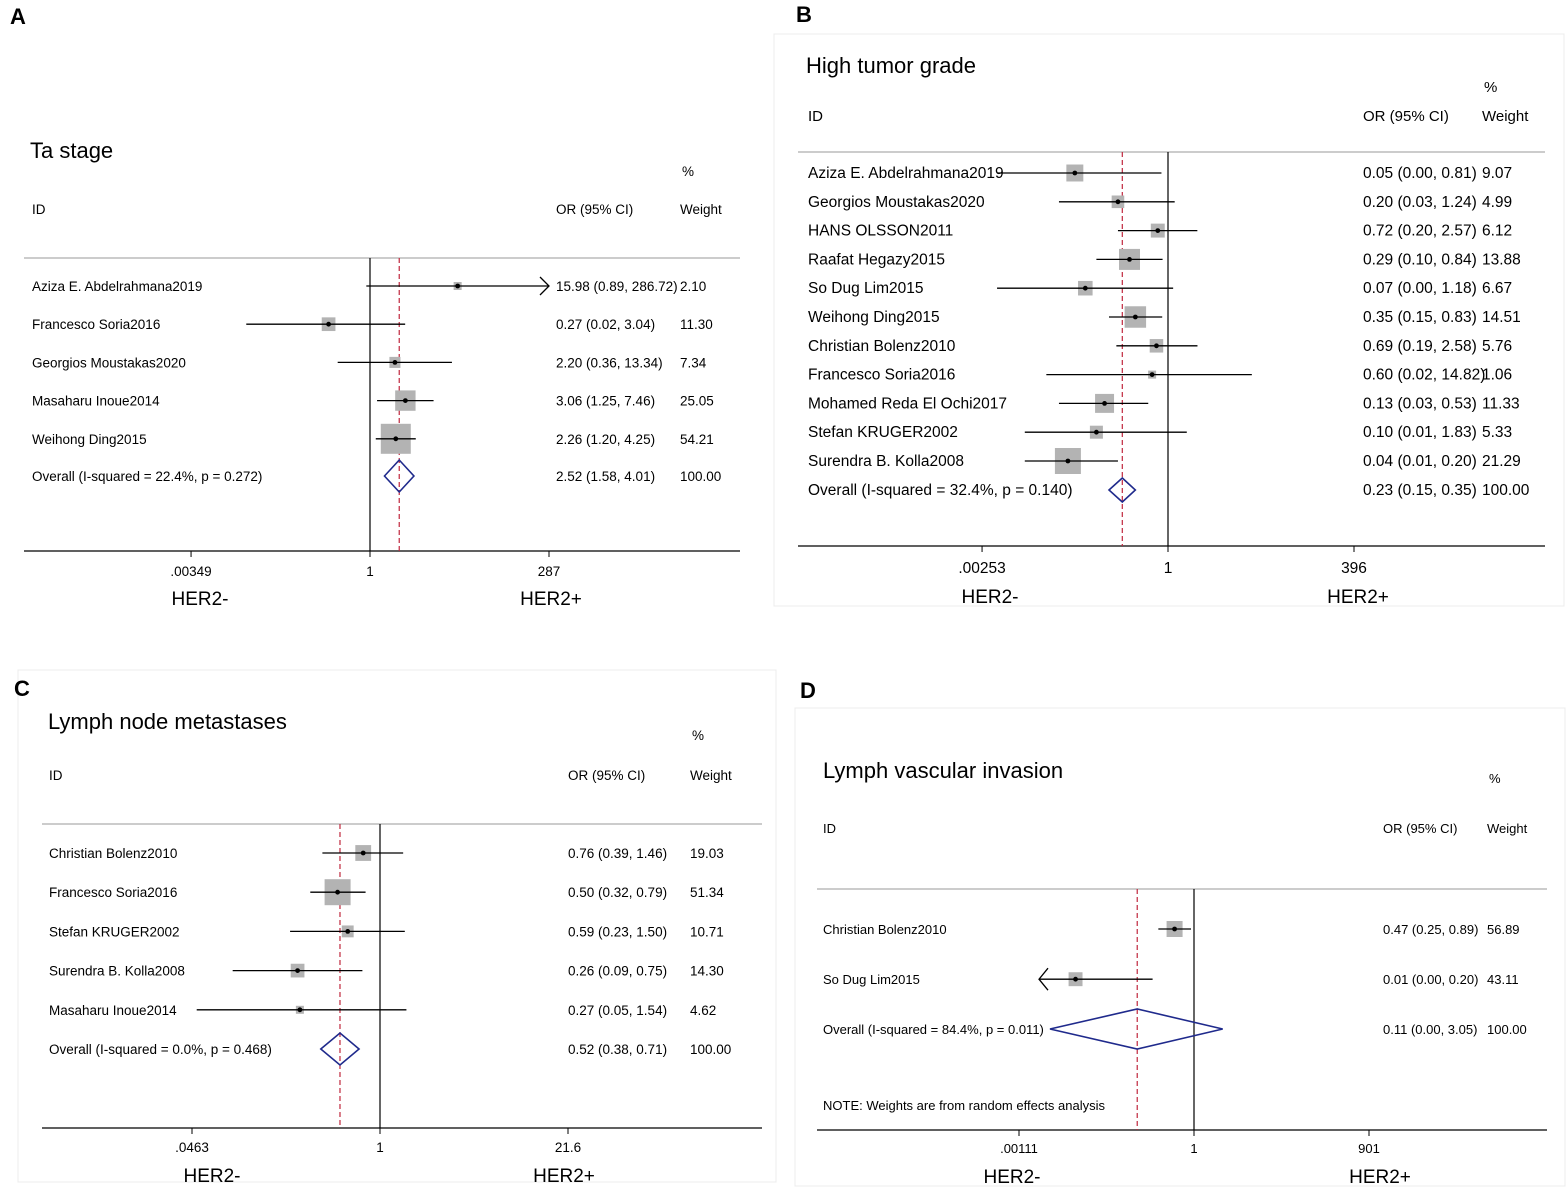 The height and width of the screenshot is (1188, 1567). Describe the element at coordinates (609, 362) in the screenshot. I see `study-or-ci: 2.20 (0.36, 13.34)` at that location.